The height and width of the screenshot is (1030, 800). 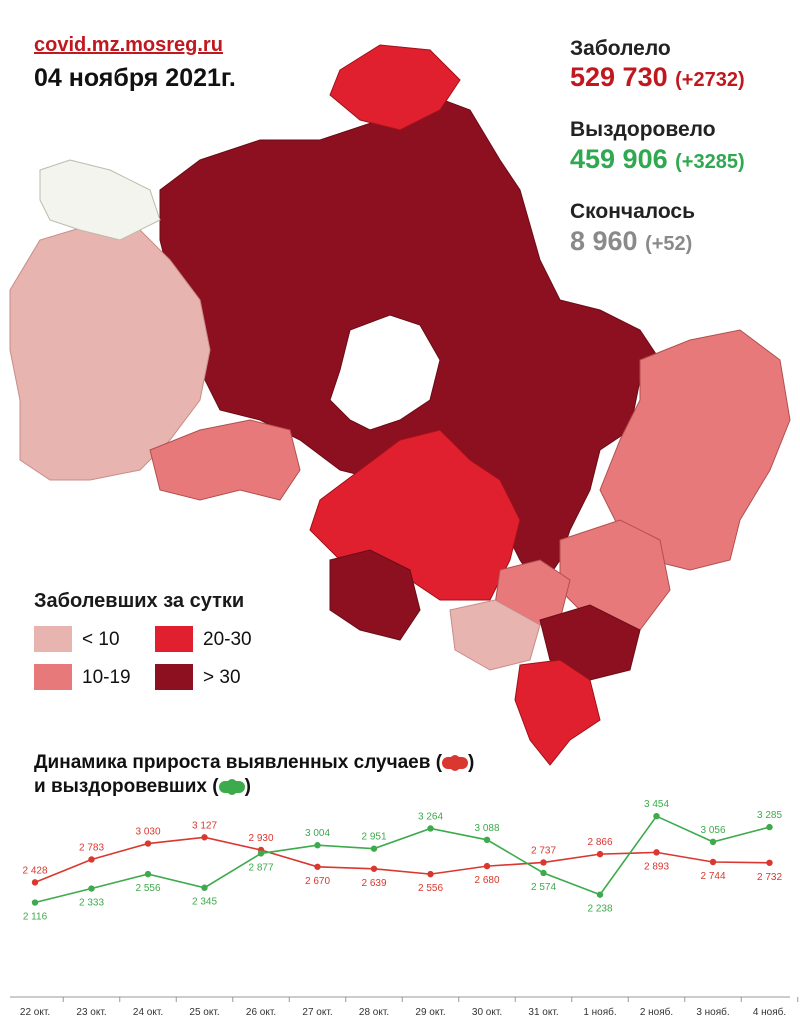 What do you see at coordinates (385, 372) in the screenshot?
I see `map-moscow` at bounding box center [385, 372].